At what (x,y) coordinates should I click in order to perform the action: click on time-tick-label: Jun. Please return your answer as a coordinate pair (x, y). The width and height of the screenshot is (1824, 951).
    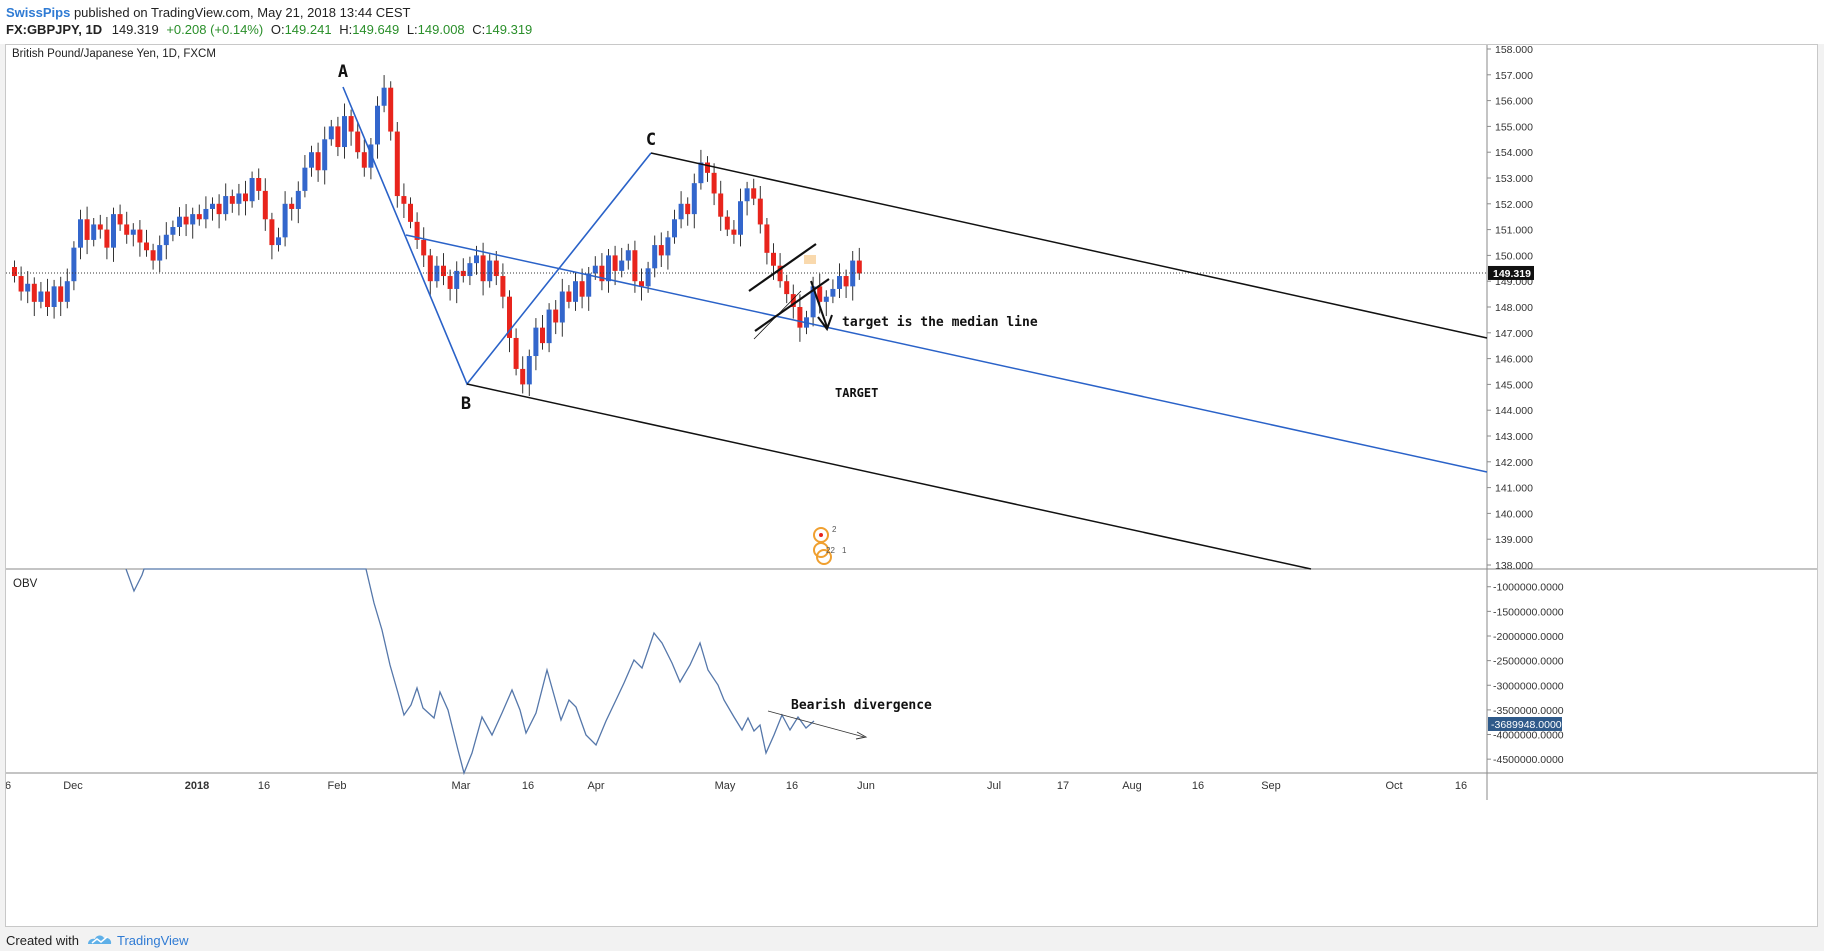
    Looking at the image, I should click on (866, 786).